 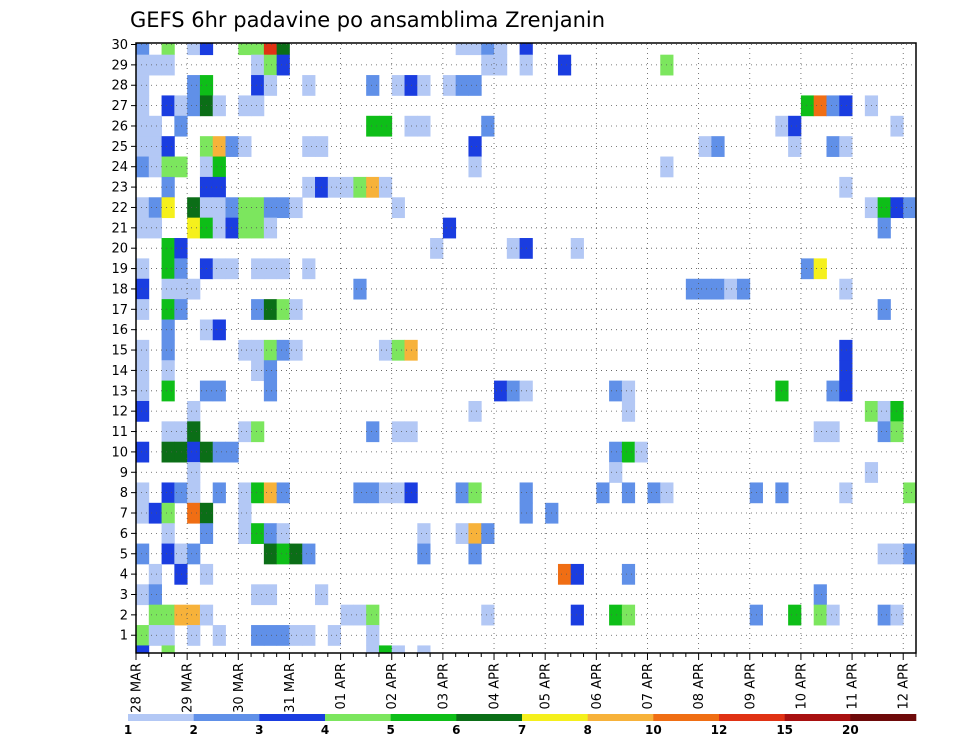 I want to click on precip-cell-m13-s28, so click(x=501, y=391).